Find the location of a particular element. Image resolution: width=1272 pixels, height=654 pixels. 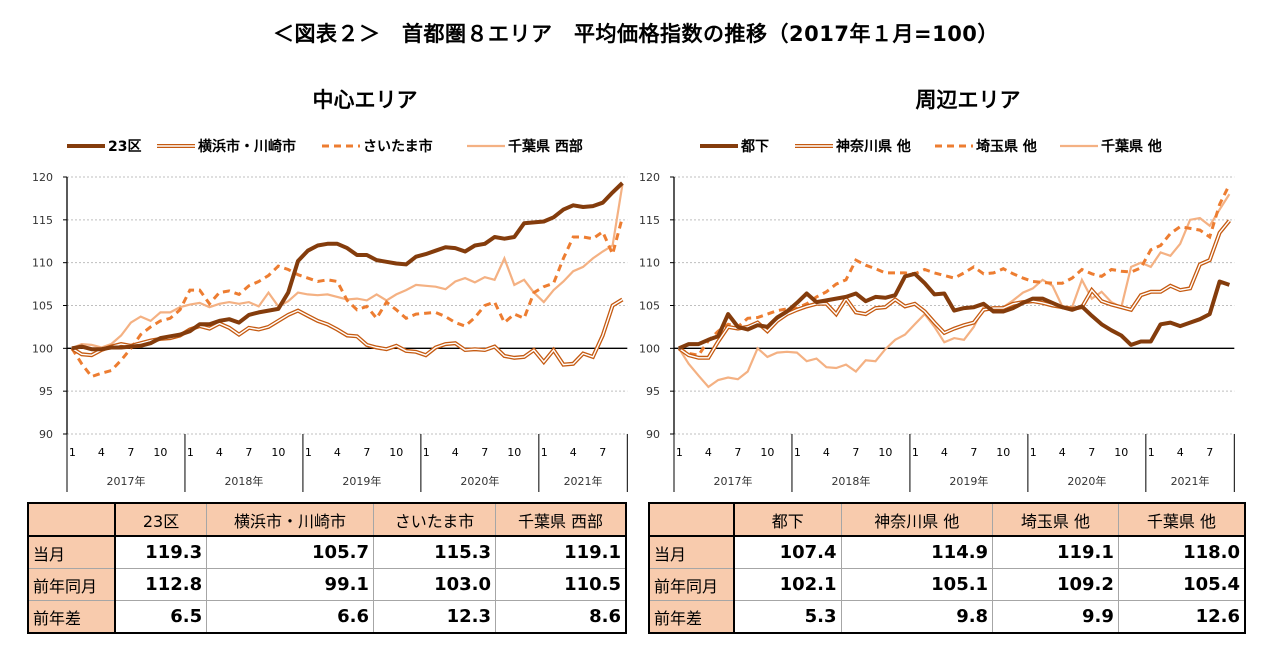

table-row-label: 当月 is located at coordinates (71, 552).